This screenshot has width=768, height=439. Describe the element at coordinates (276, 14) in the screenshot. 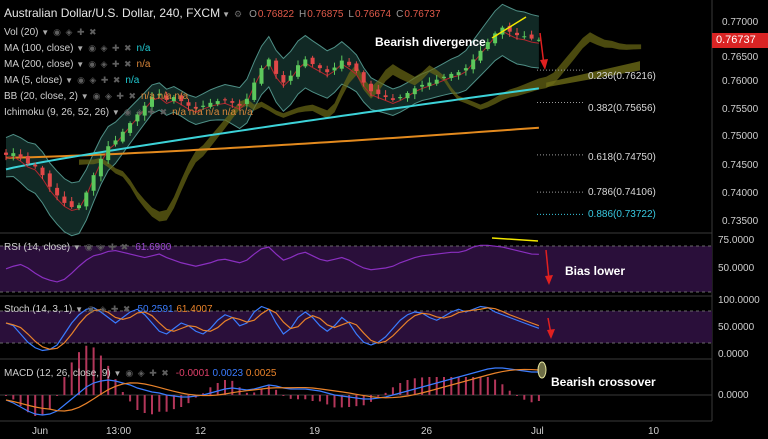

I see `open-value: 0.76822` at that location.